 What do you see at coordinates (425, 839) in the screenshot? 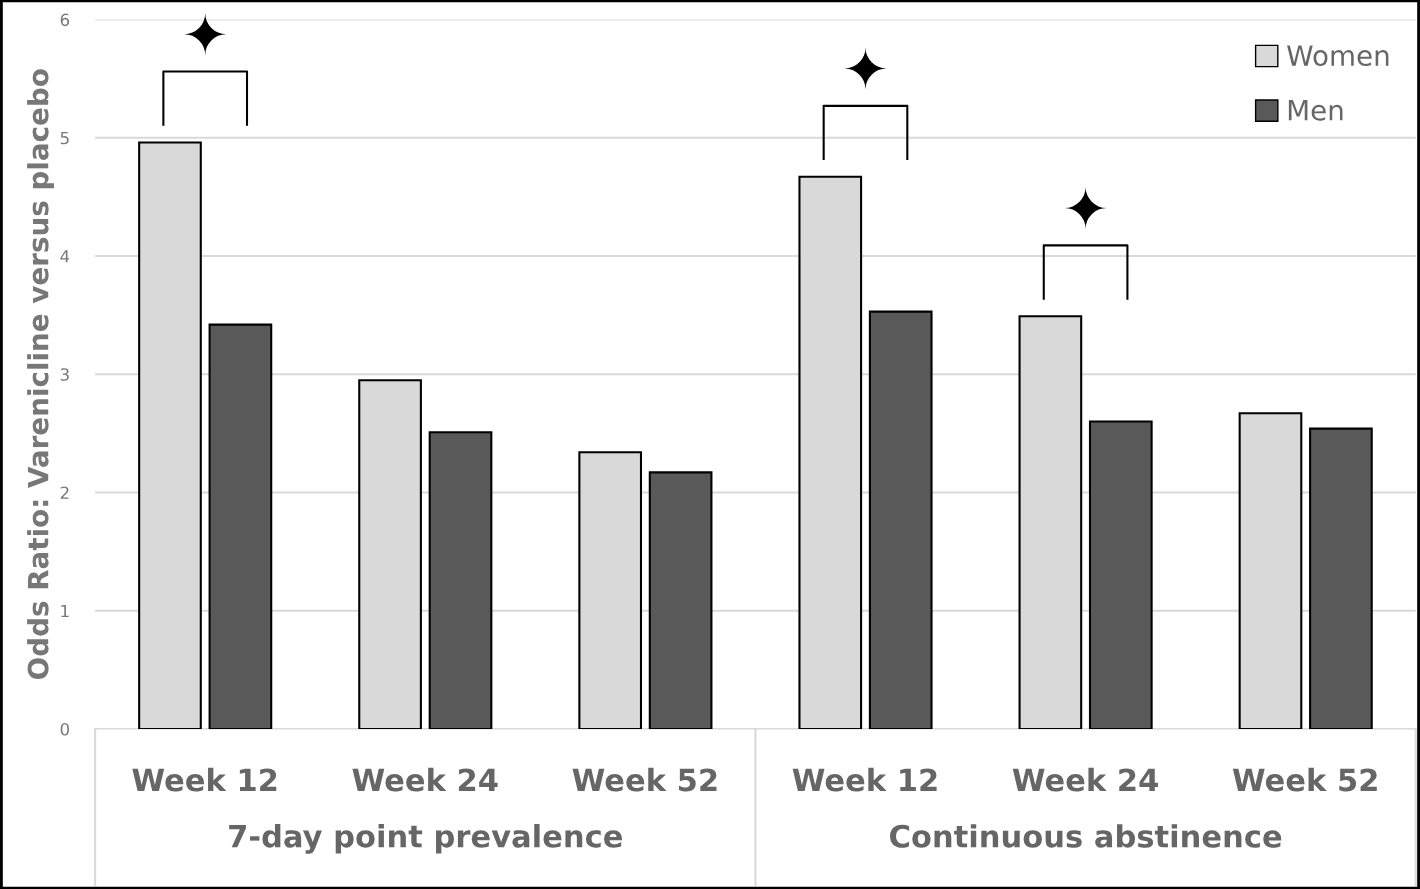
I see `text: 7-day point prevalence` at bounding box center [425, 839].